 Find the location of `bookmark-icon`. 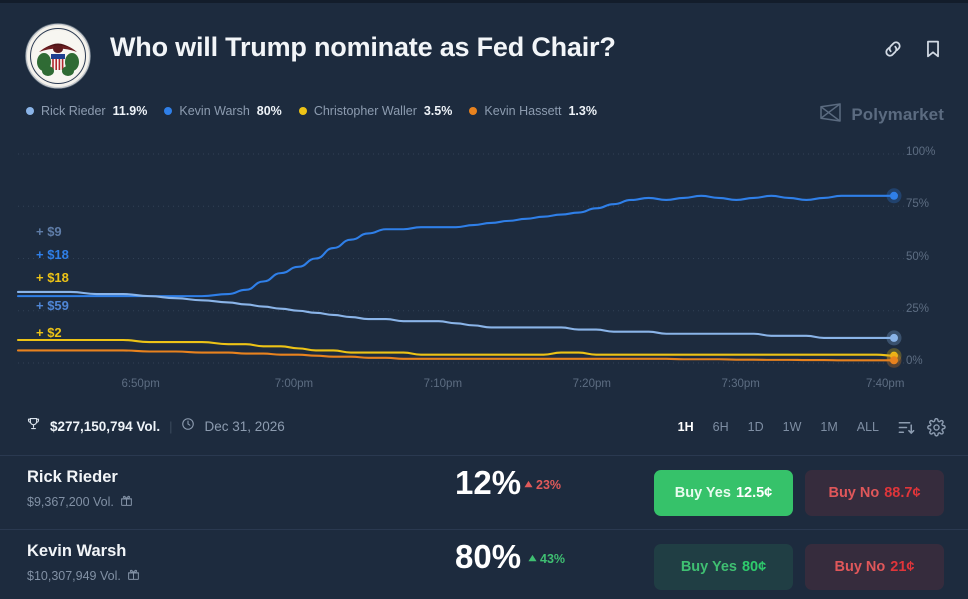

bookmark-icon is located at coordinates (933, 49).